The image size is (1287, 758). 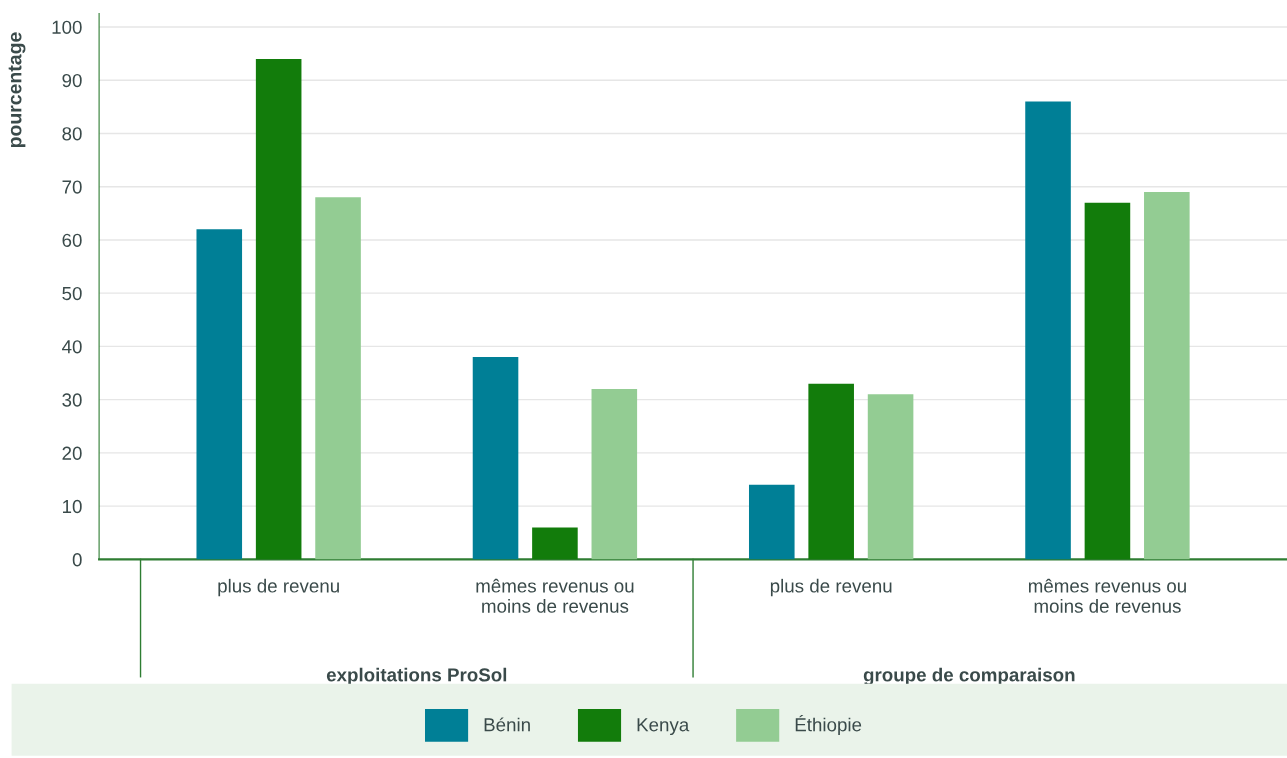 I want to click on text: exploitations ProSol, so click(x=416, y=676).